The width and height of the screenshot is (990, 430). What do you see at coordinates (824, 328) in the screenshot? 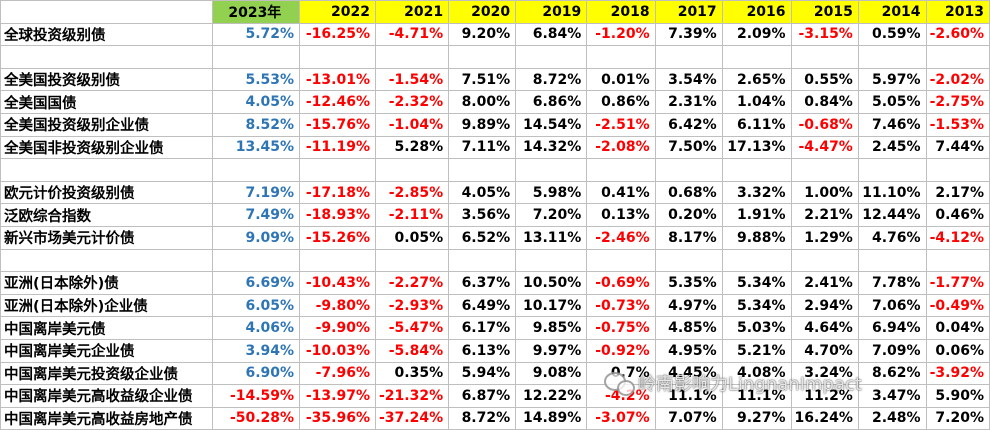
I see `return-cell: 4.64%` at bounding box center [824, 328].